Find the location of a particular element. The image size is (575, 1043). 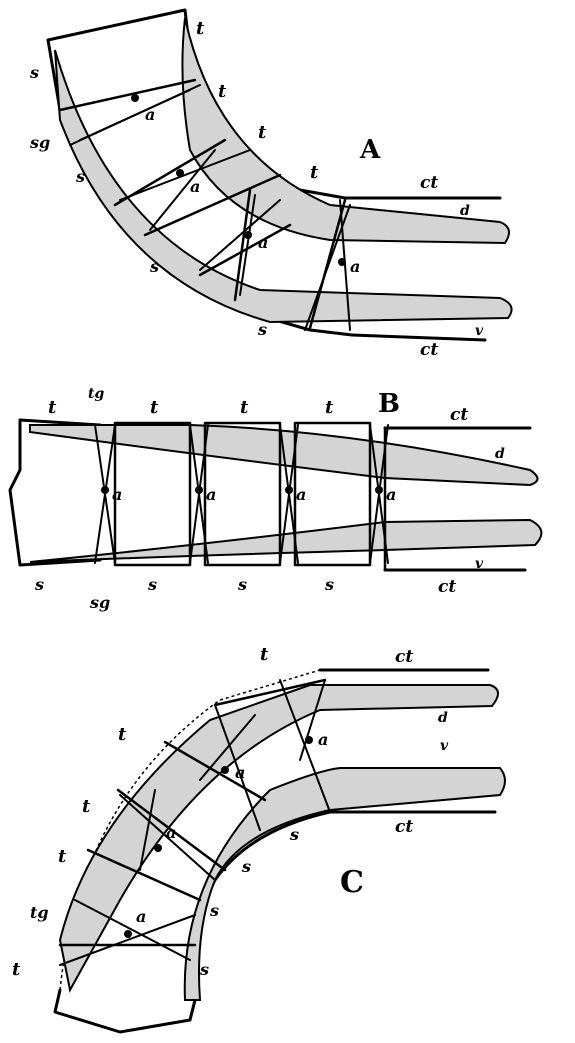

ventral-muscle-band-c is located at coordinates (344, 884).